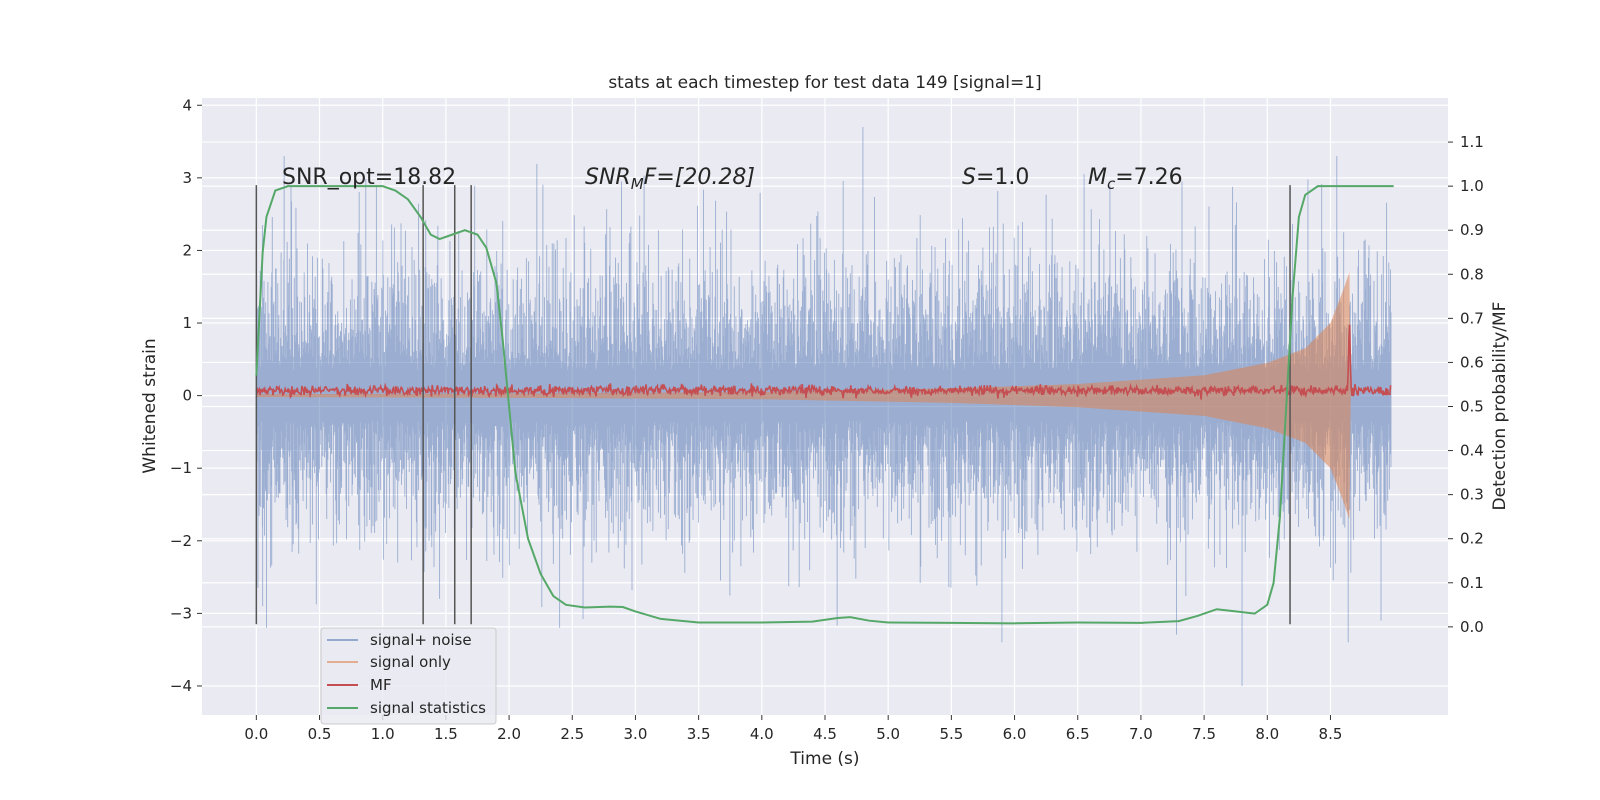  What do you see at coordinates (1472, 583) in the screenshot?
I see `y2-tick-label: 0.1` at bounding box center [1472, 583].